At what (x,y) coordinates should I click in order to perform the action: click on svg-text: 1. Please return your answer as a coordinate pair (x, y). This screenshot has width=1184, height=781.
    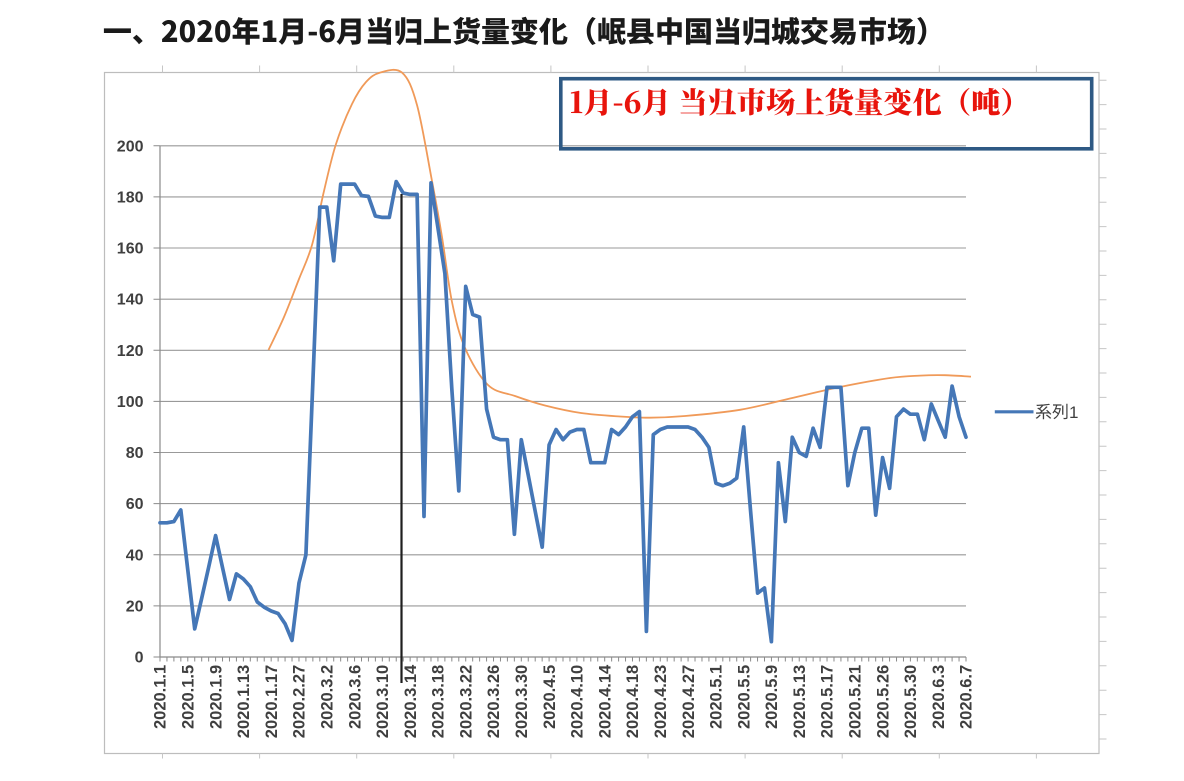
    Looking at the image, I should click on (1073, 412).